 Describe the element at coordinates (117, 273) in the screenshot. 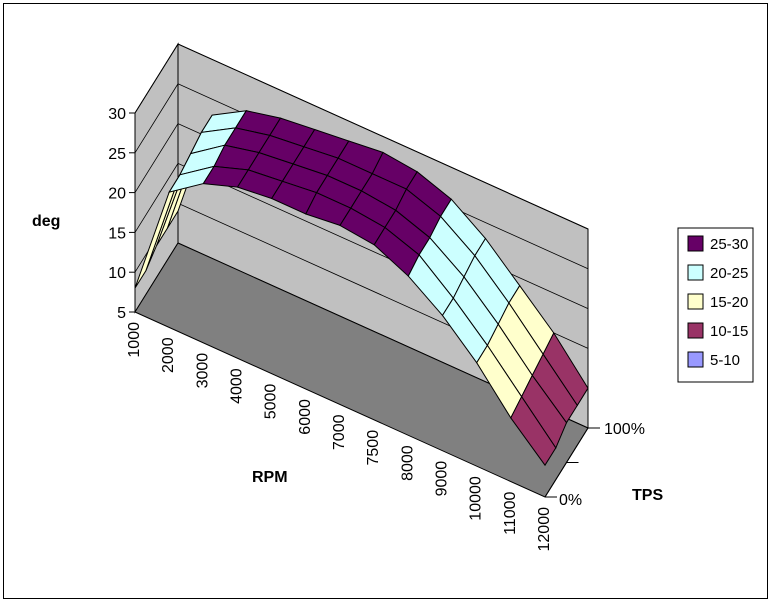

I see `y-tick-label: 10` at that location.